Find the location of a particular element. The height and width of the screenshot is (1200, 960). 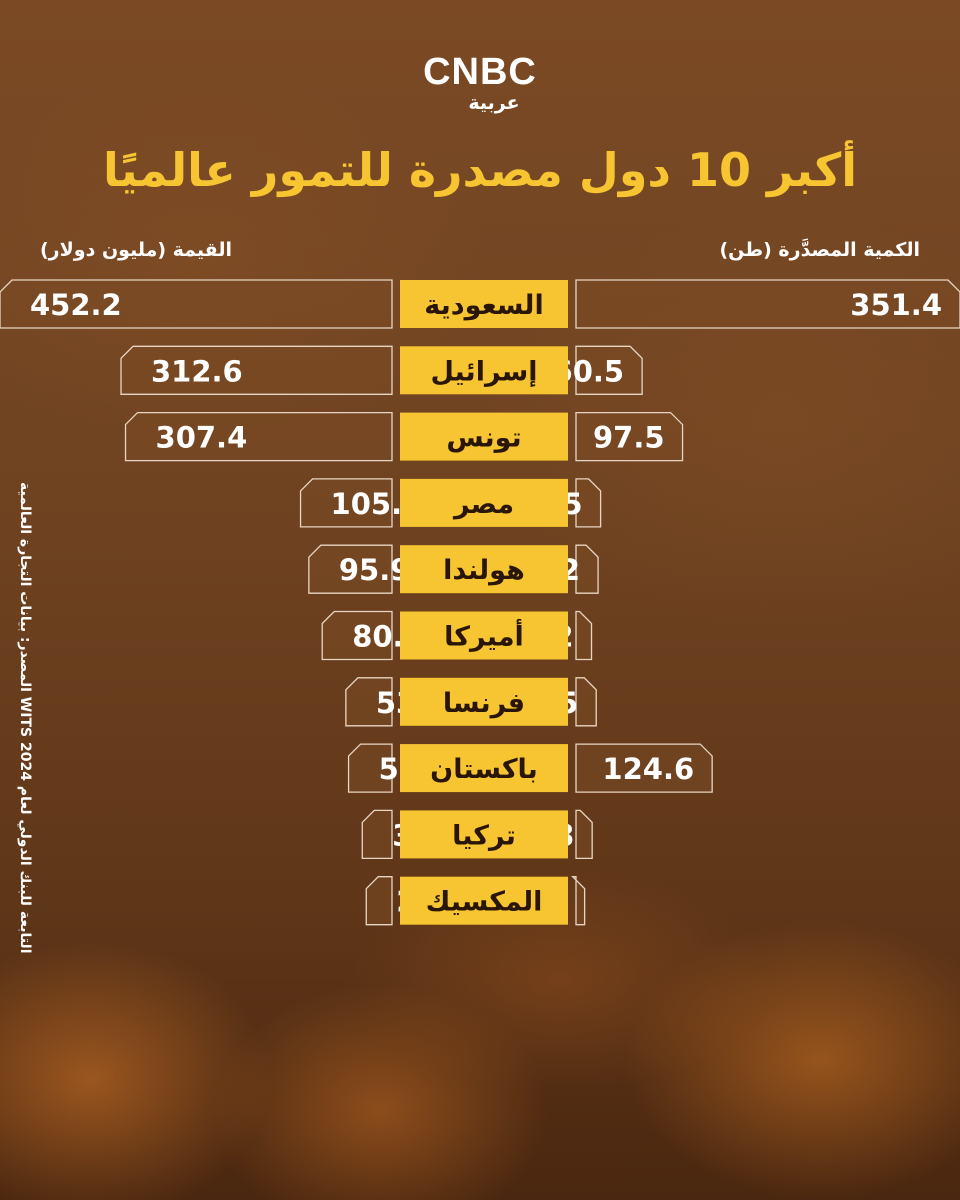

value-column-header: القيمة (مليون دولار) is located at coordinates (136, 250).